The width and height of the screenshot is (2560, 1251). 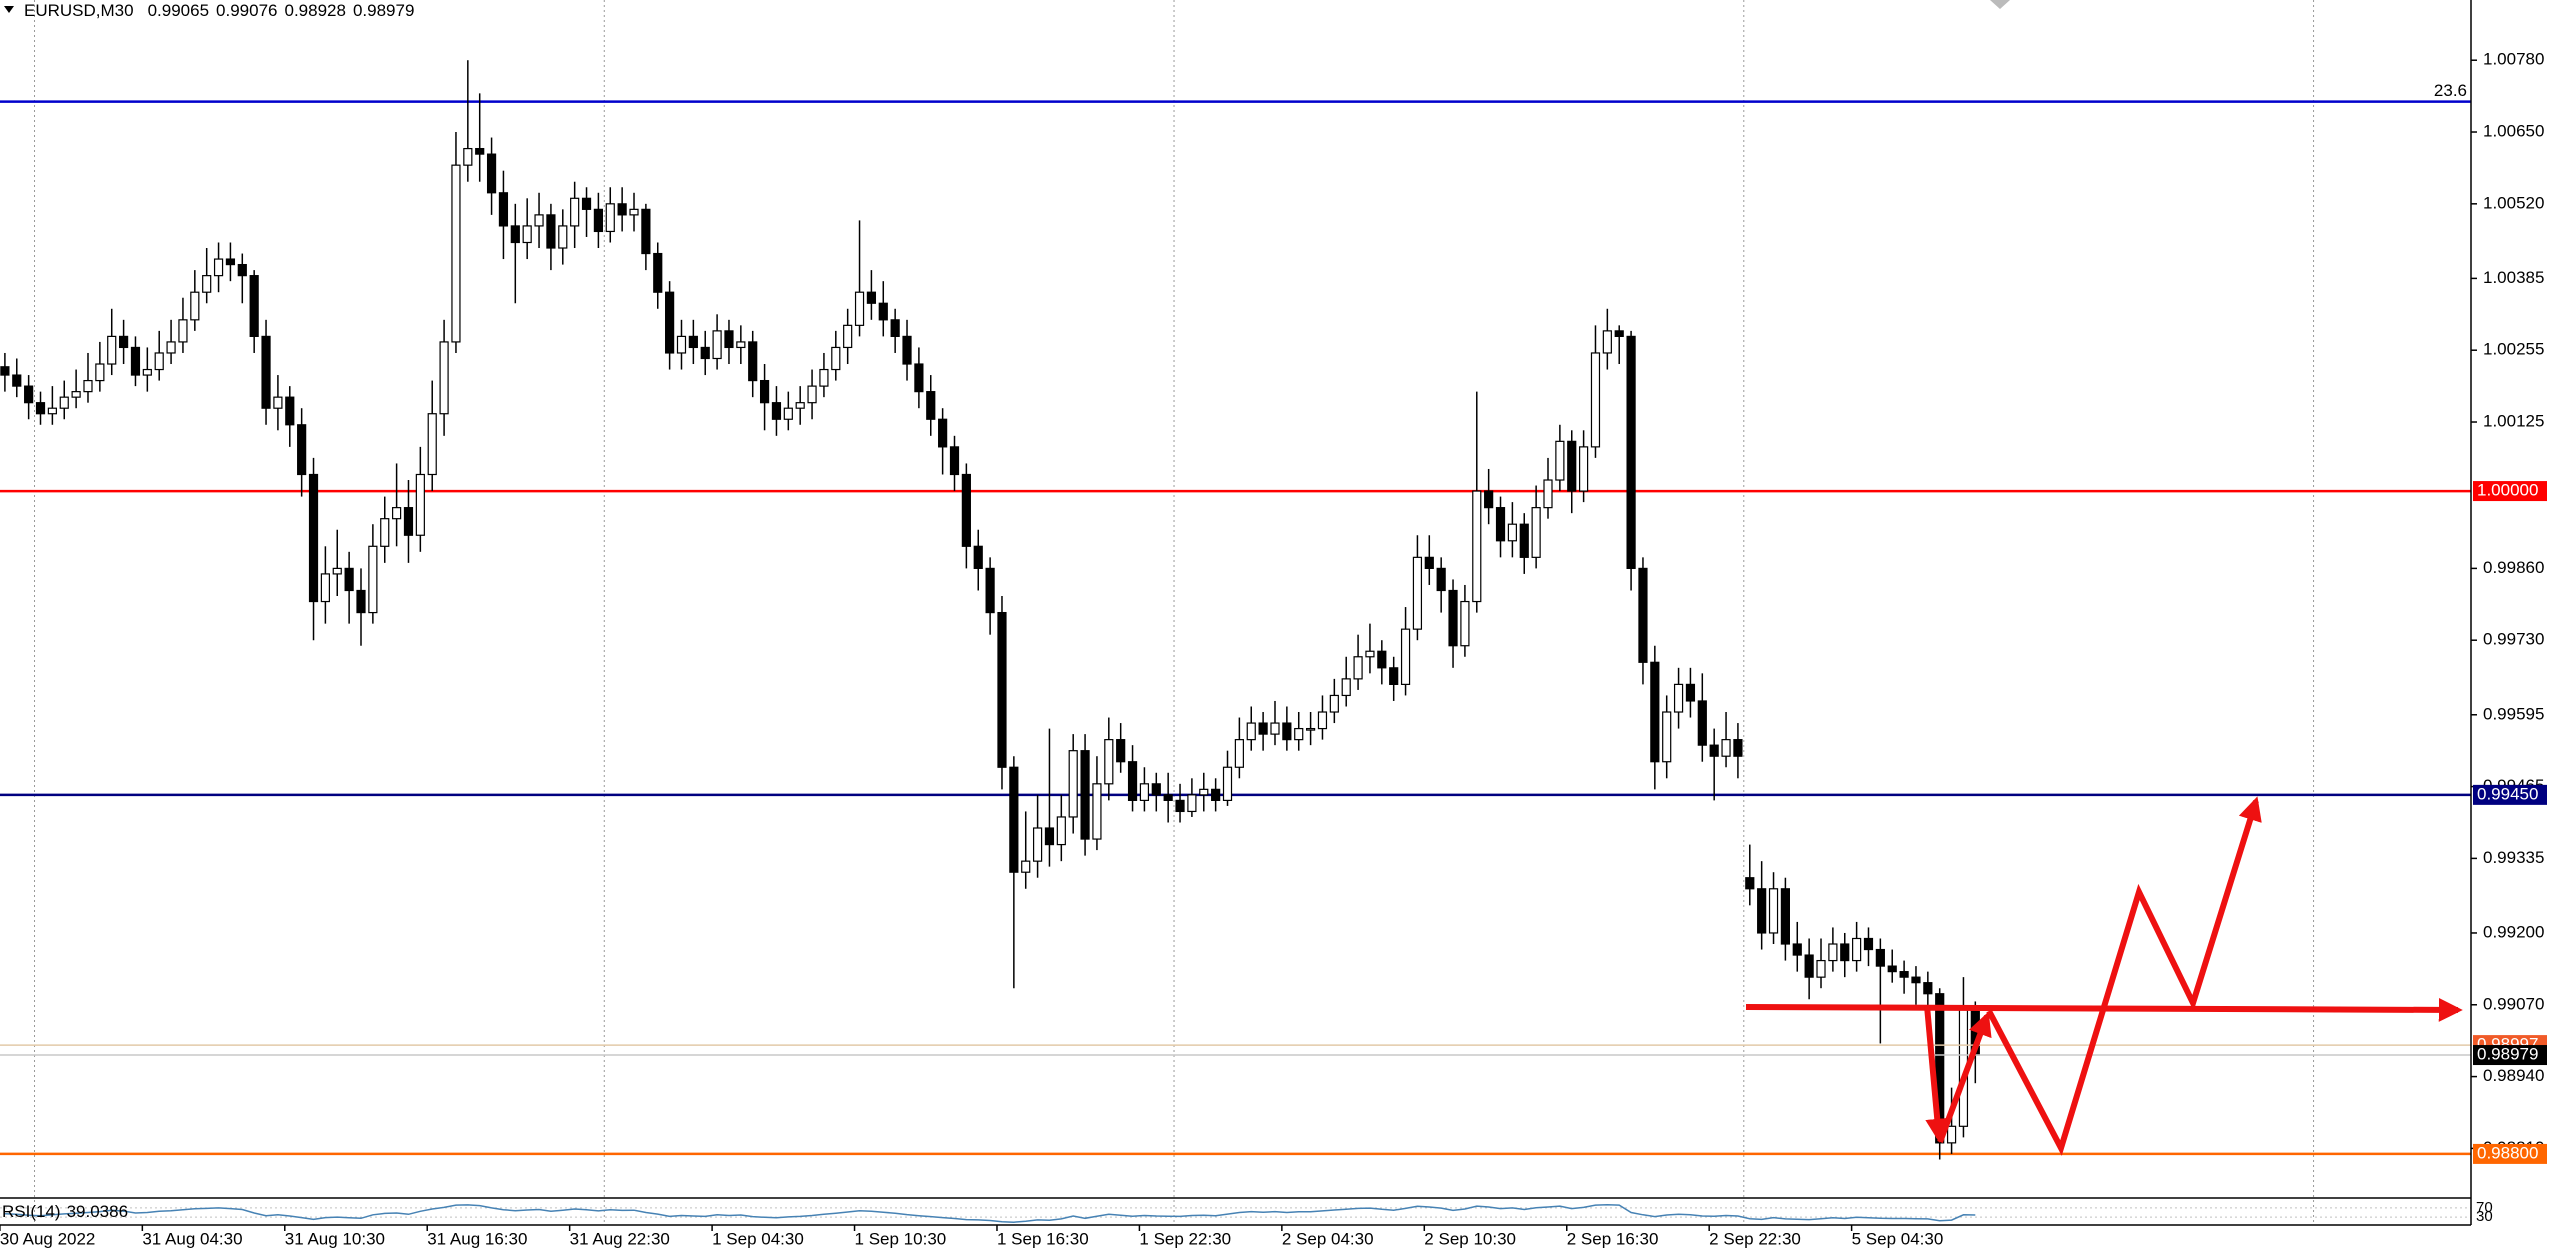 What do you see at coordinates (47, 1238) in the screenshot?
I see `x-tick-label: 30 Aug 2022` at bounding box center [47, 1238].